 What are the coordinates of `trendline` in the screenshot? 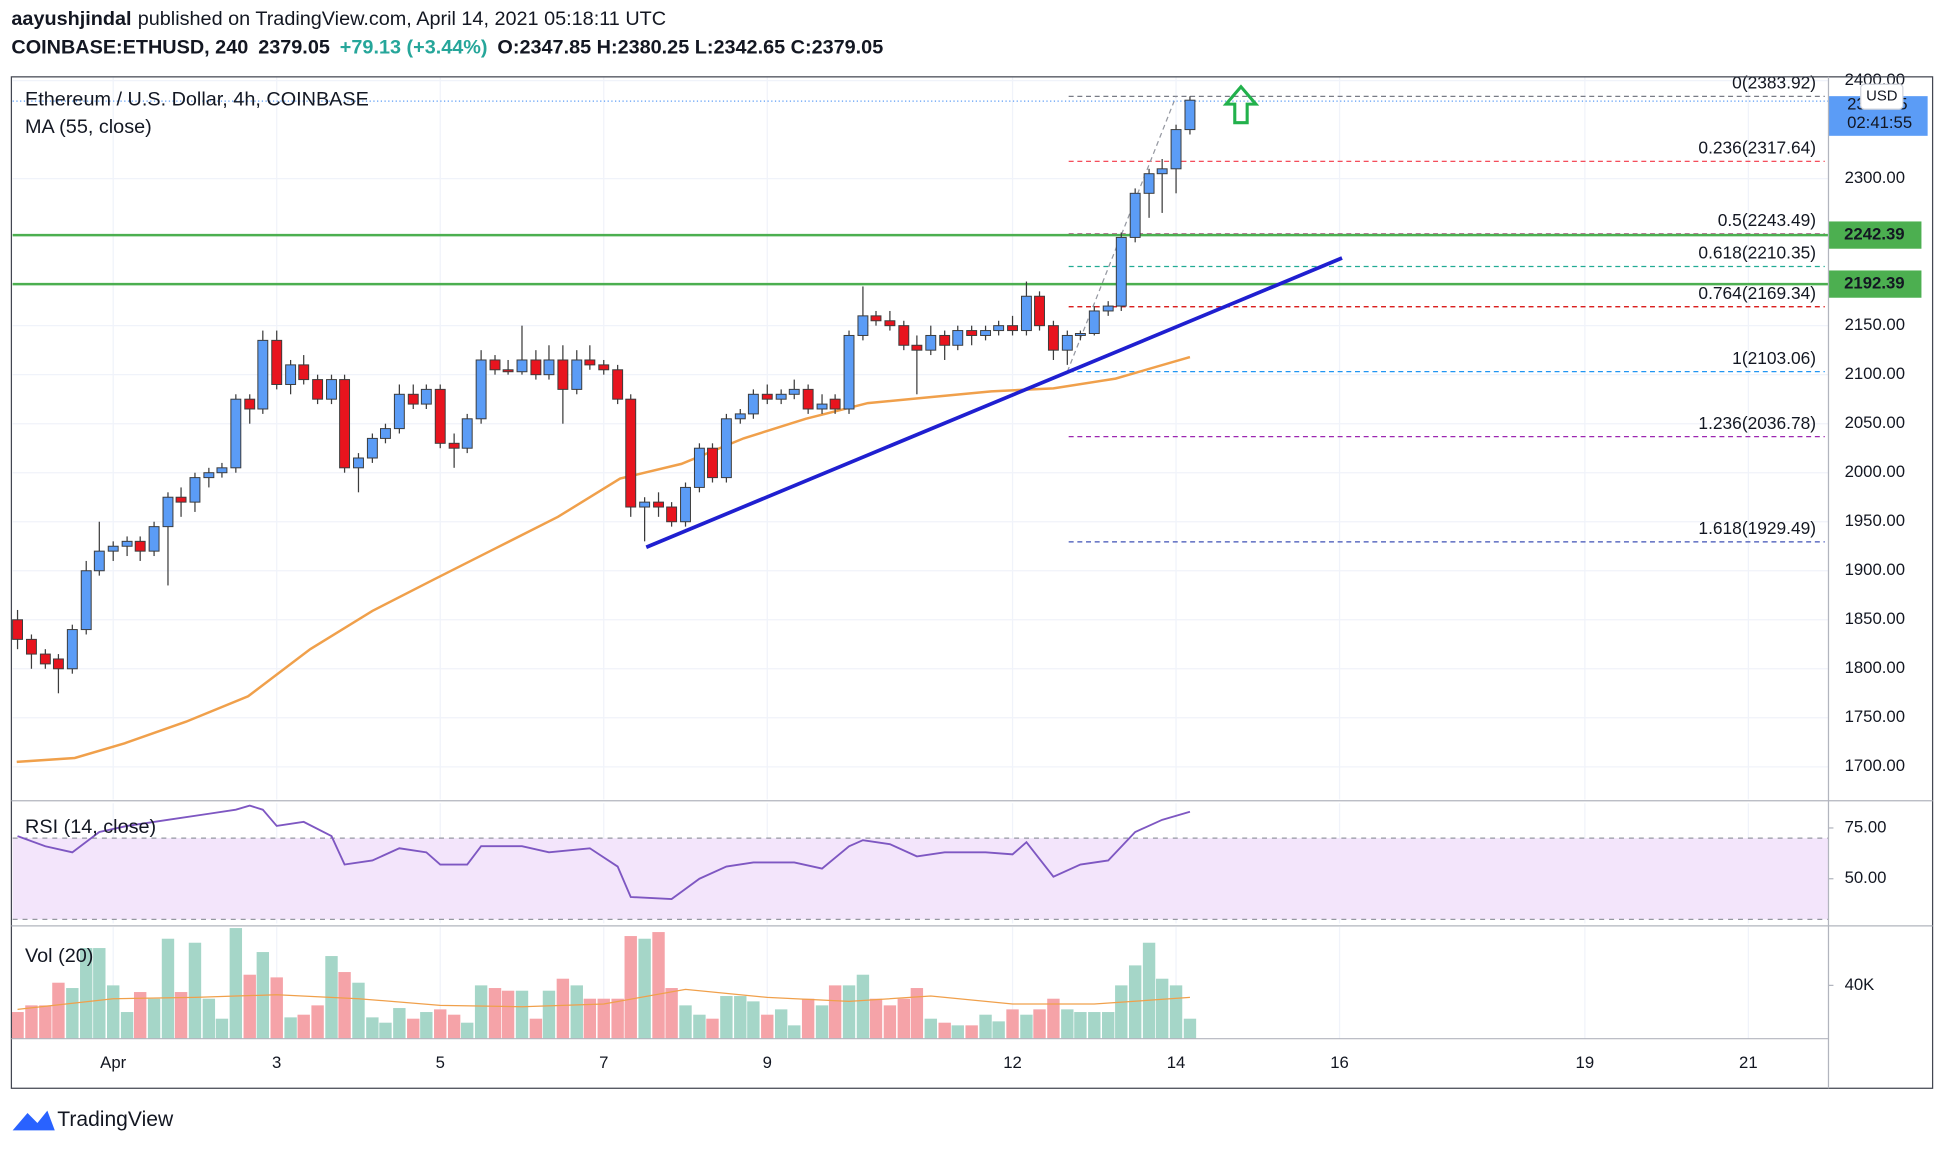 It's located at (994, 402).